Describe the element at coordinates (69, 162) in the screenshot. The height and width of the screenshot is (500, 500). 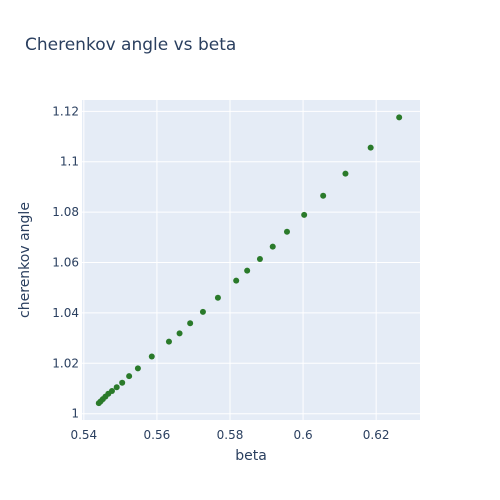
I see `y-tick-label: 1.1` at that location.